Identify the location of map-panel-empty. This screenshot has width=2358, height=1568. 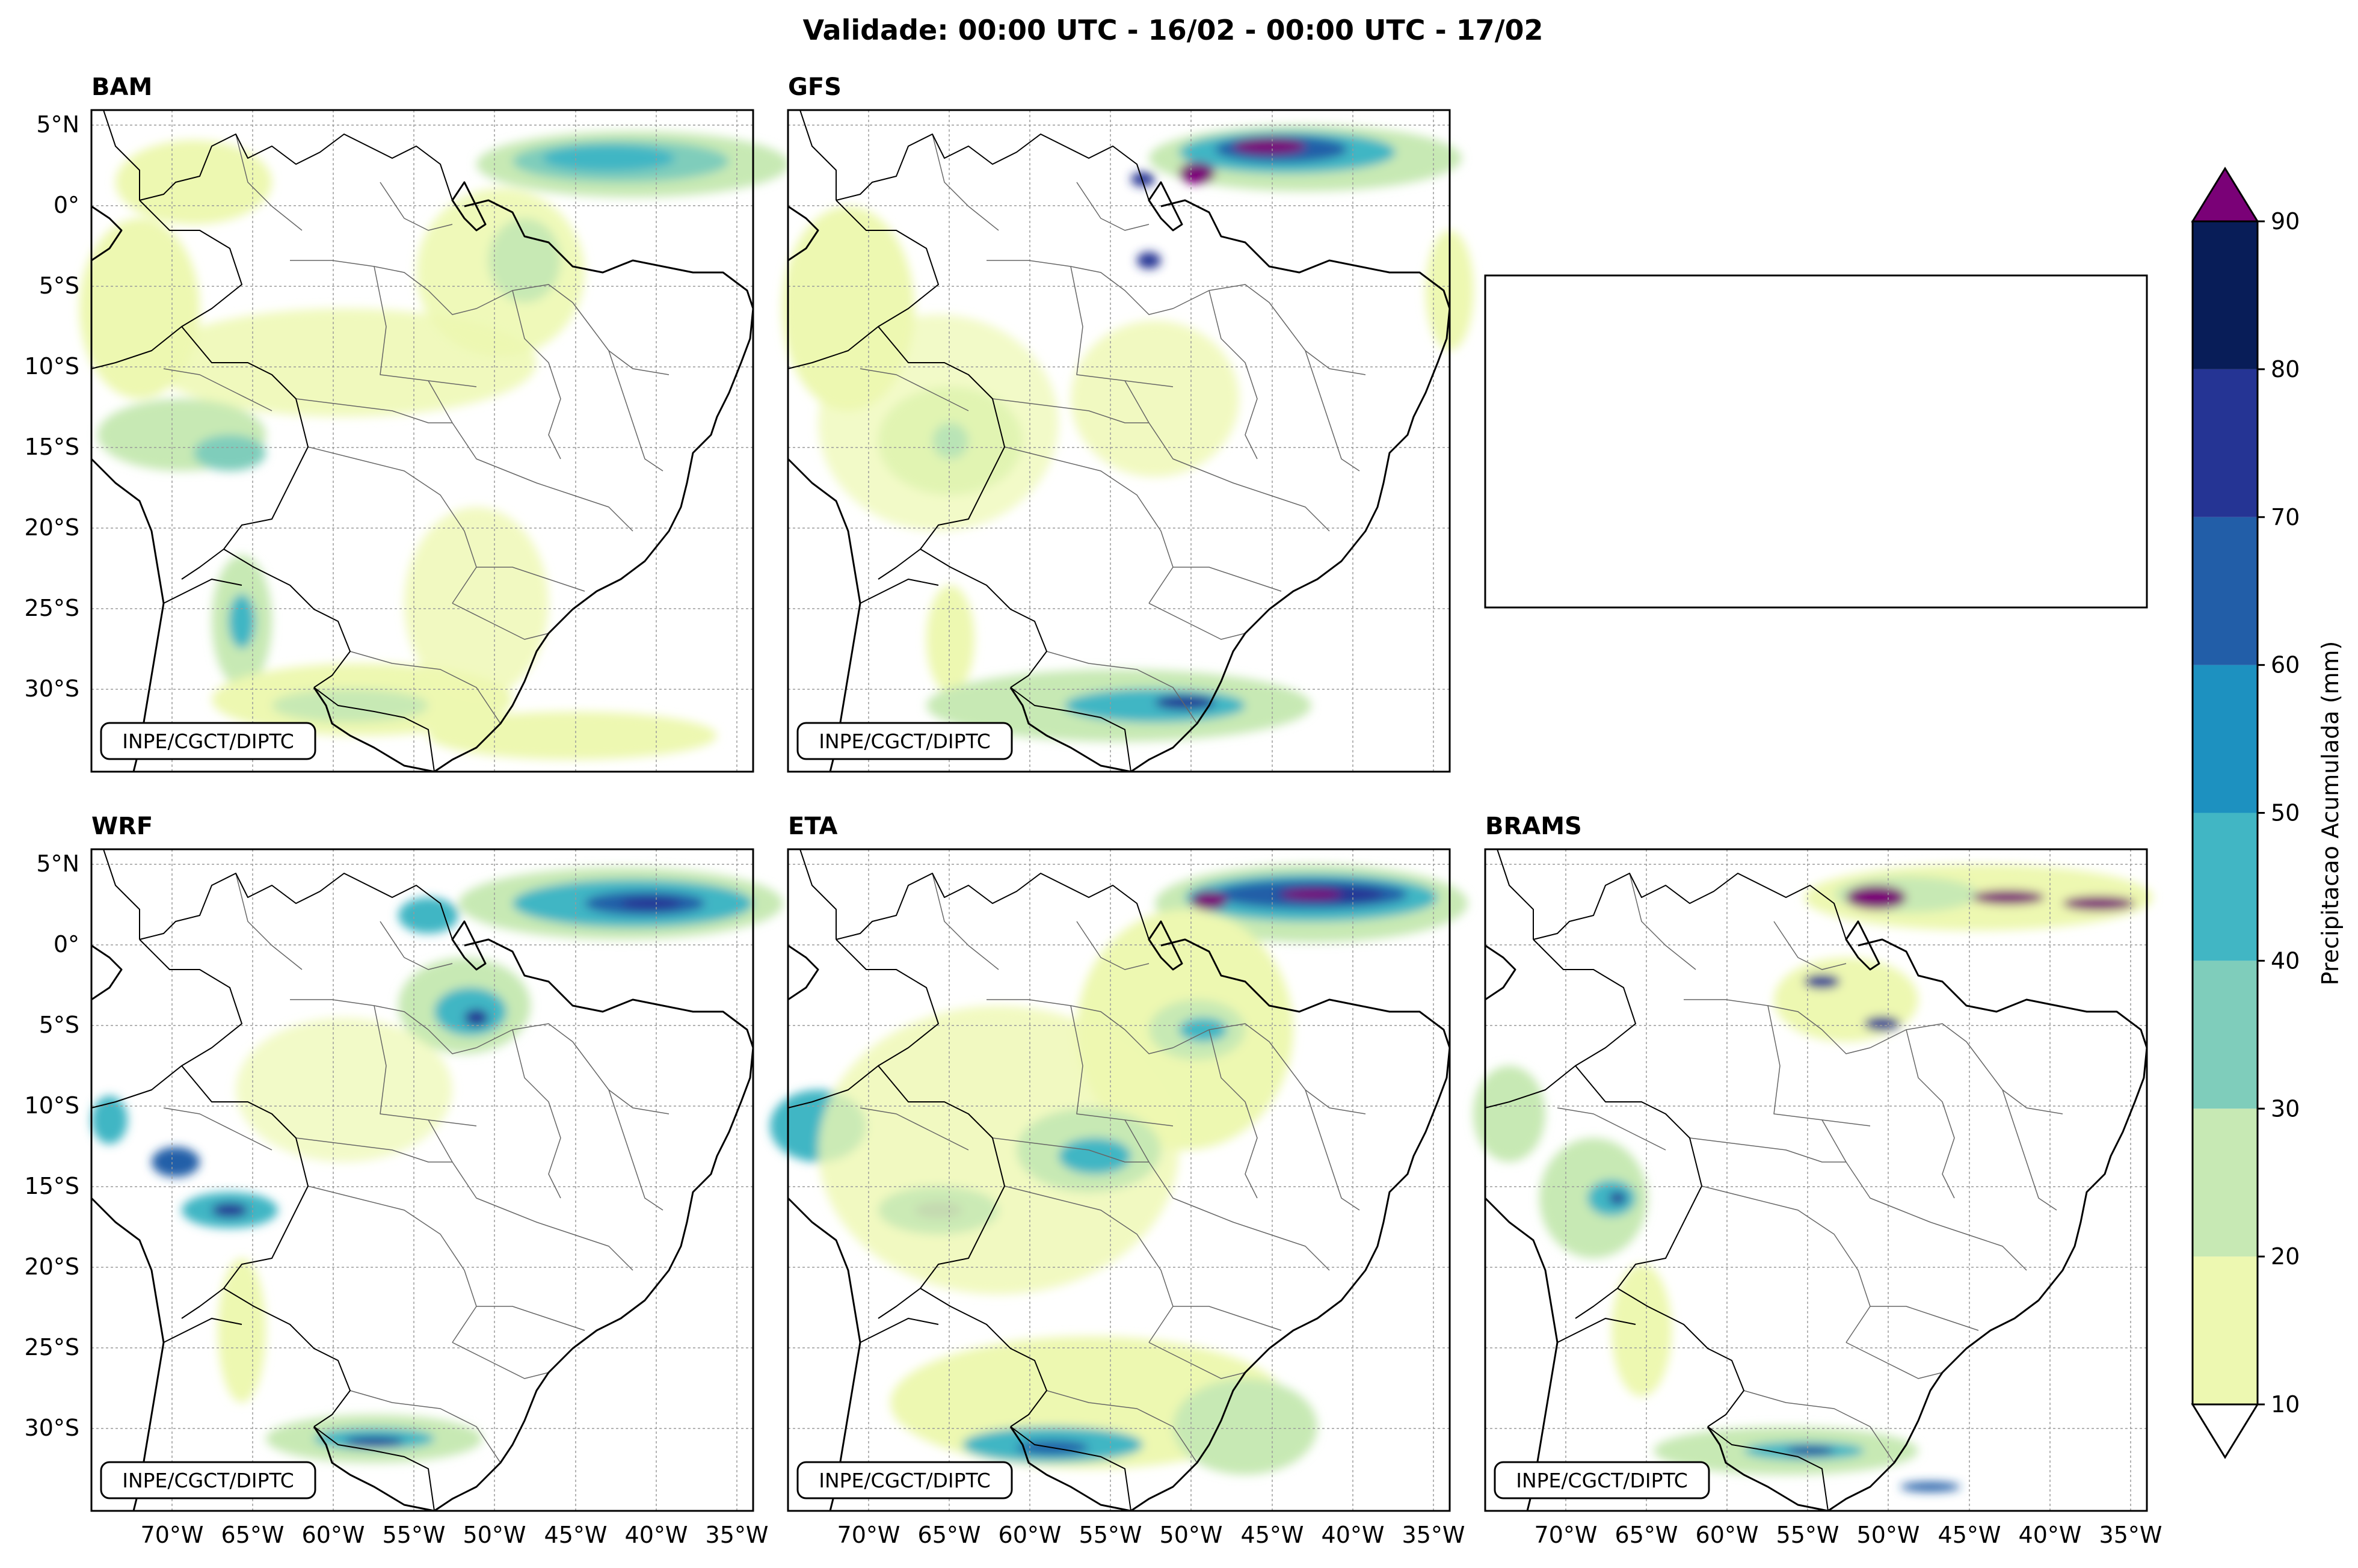
(1816, 442).